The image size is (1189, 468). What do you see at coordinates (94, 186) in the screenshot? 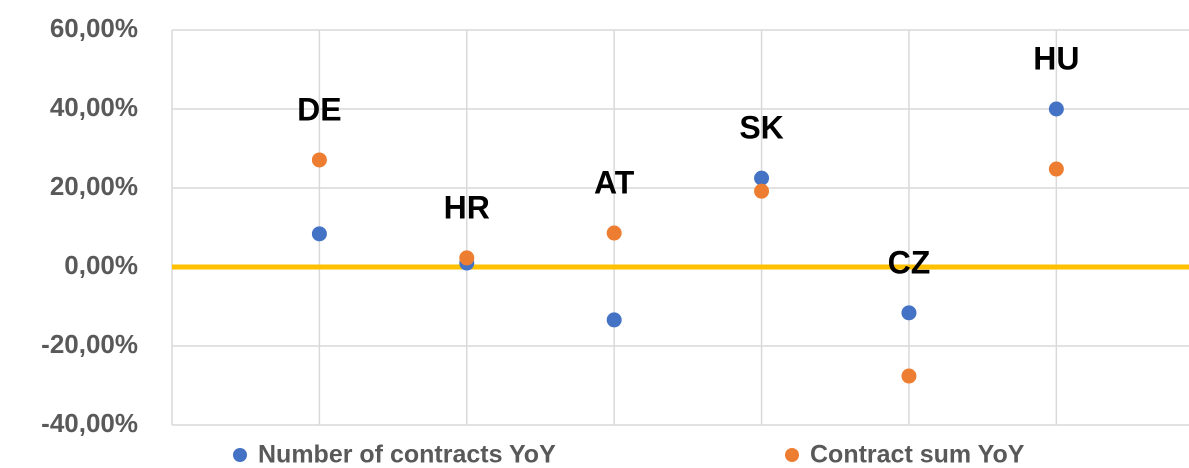
I see `y-tick-label: 20,00%` at bounding box center [94, 186].